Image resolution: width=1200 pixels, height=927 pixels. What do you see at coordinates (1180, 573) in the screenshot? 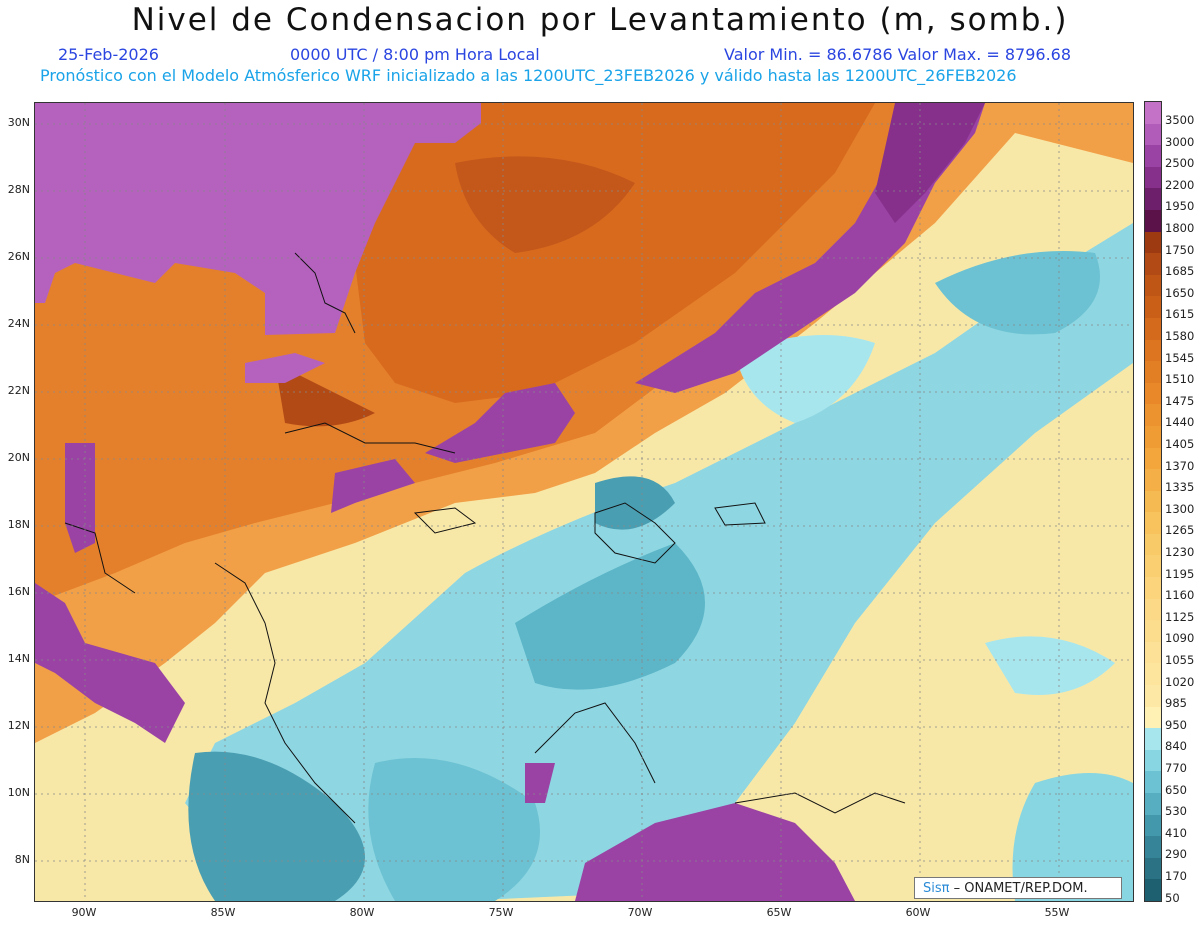
I see `colorbar-level-label: 1195` at bounding box center [1180, 573].